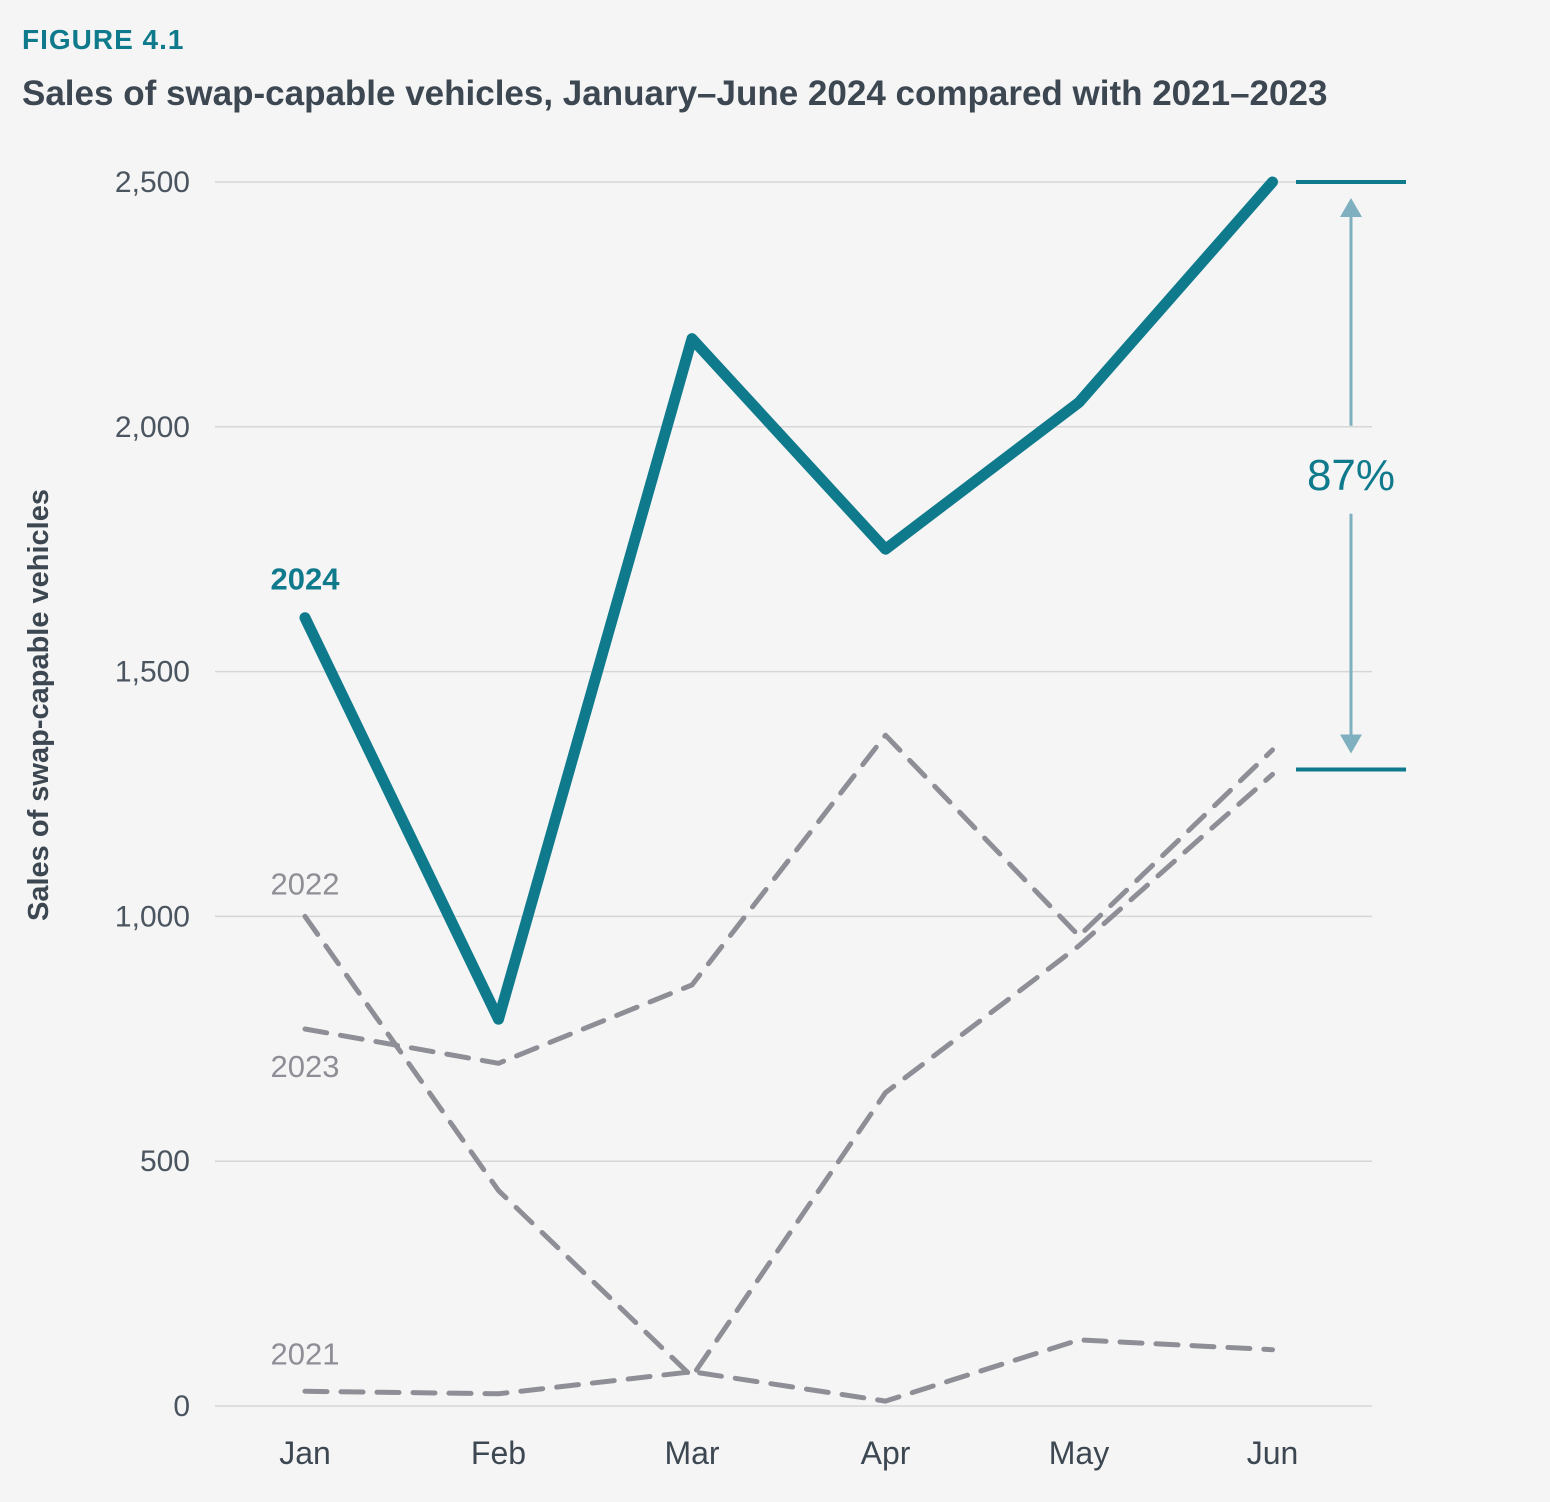  I want to click on x-tick-label: May, so click(1079, 1453).